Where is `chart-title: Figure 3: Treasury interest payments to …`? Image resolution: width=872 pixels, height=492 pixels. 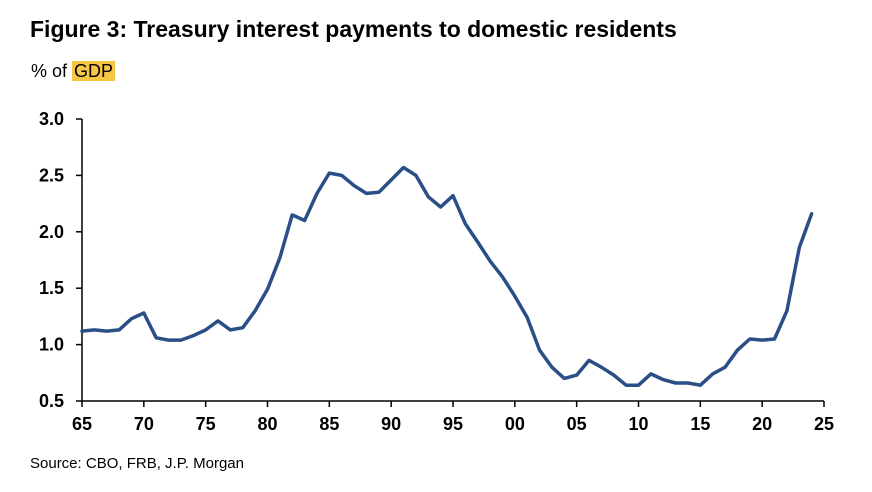 chart-title: Figure 3: Treasury interest payments to … is located at coordinates (353, 29).